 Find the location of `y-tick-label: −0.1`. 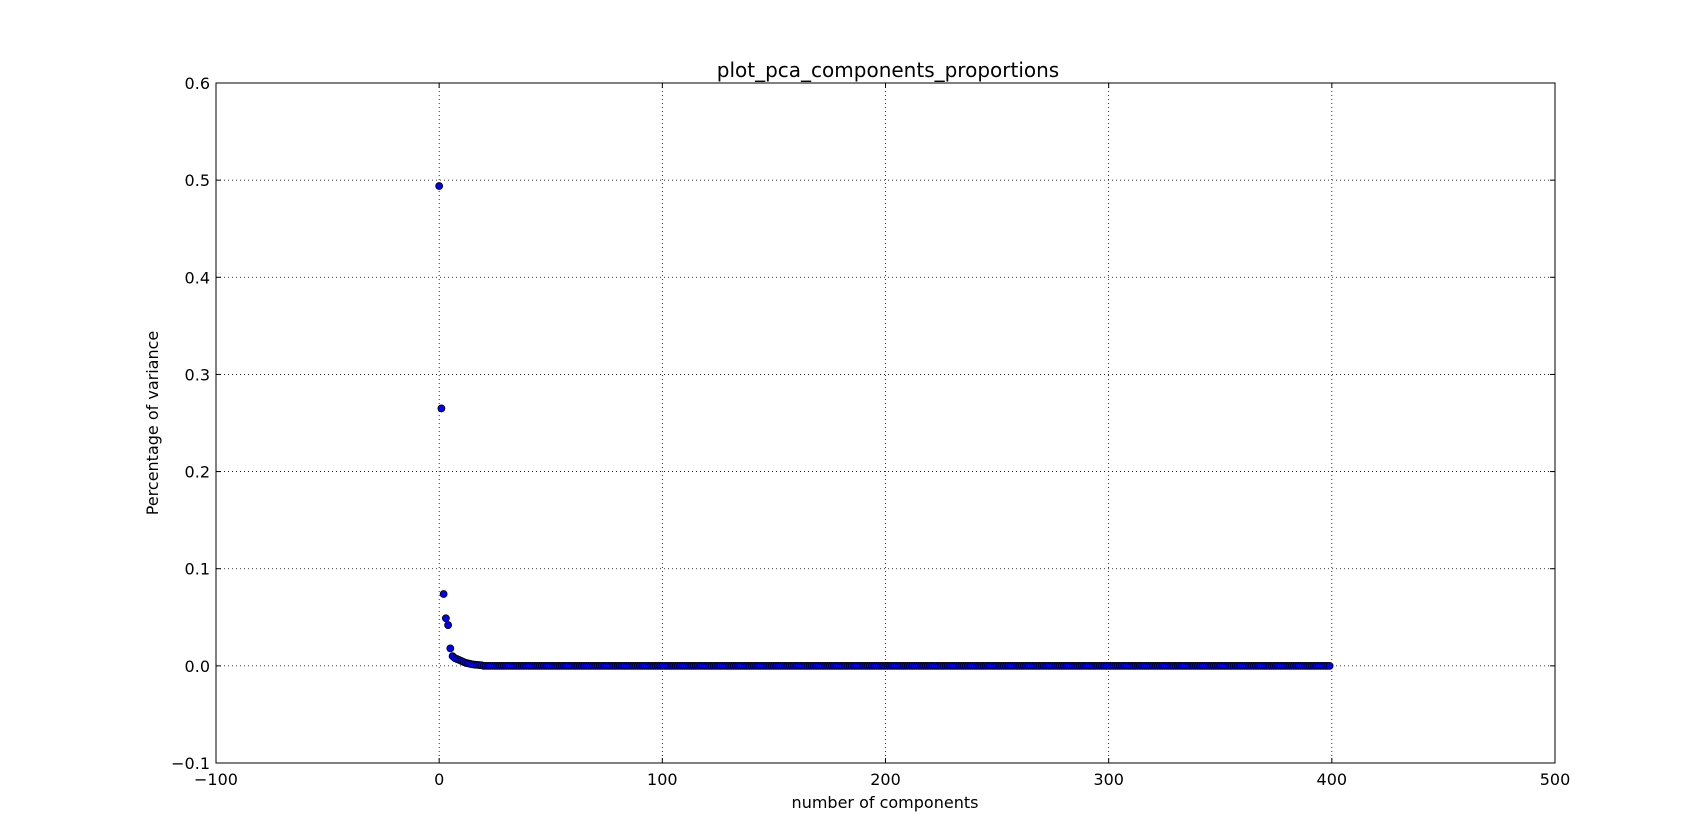

y-tick-label: −0.1 is located at coordinates (190, 763).